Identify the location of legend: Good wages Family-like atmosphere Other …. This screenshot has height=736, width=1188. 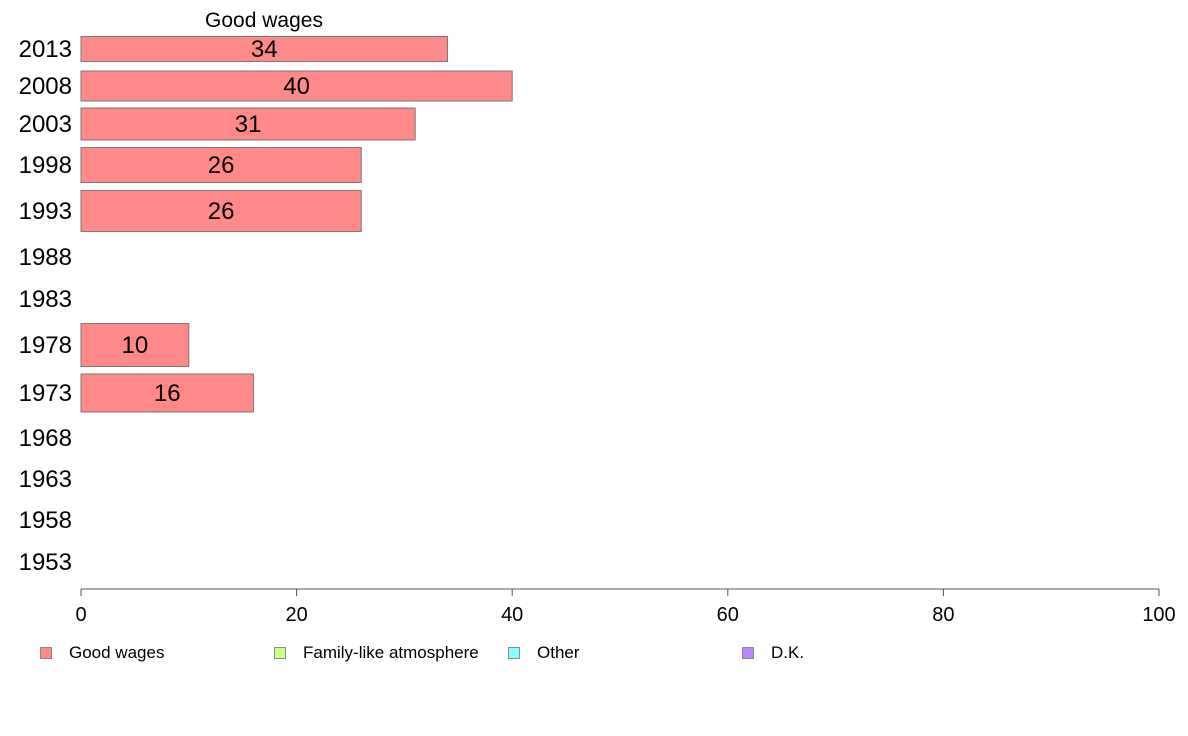
(594, 653).